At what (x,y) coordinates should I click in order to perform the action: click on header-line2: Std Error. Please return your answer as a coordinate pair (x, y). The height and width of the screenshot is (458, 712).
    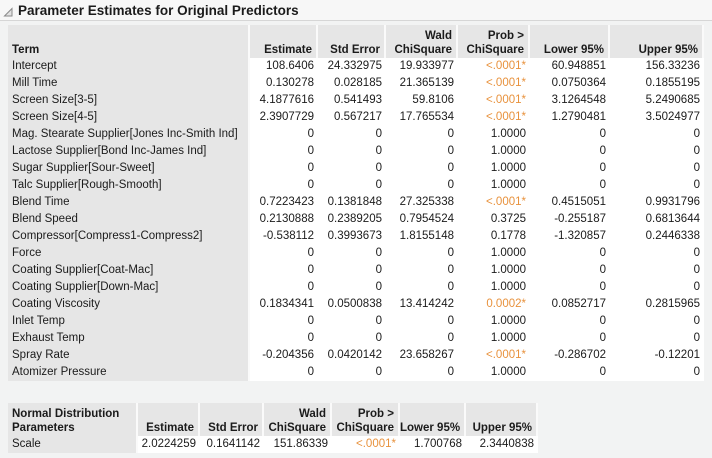
    Looking at the image, I should click on (233, 428).